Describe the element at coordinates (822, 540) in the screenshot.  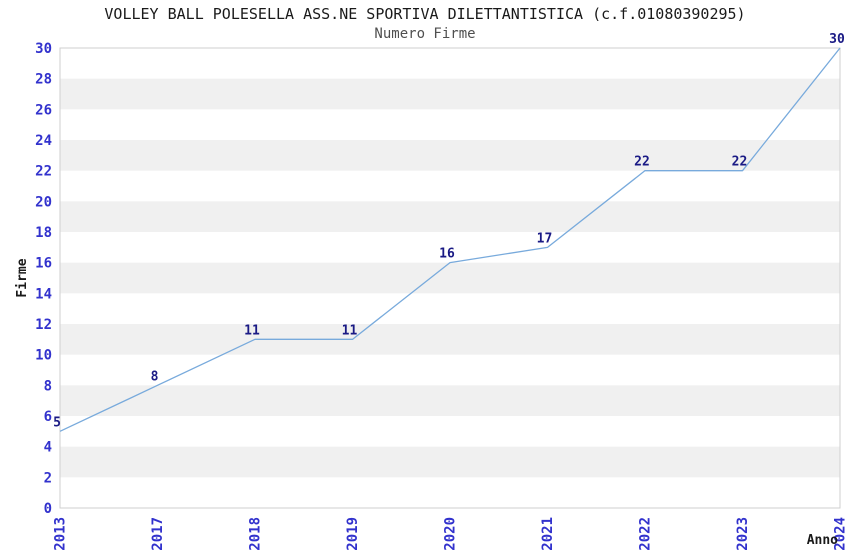
I see `x-axis-title: Anno` at that location.